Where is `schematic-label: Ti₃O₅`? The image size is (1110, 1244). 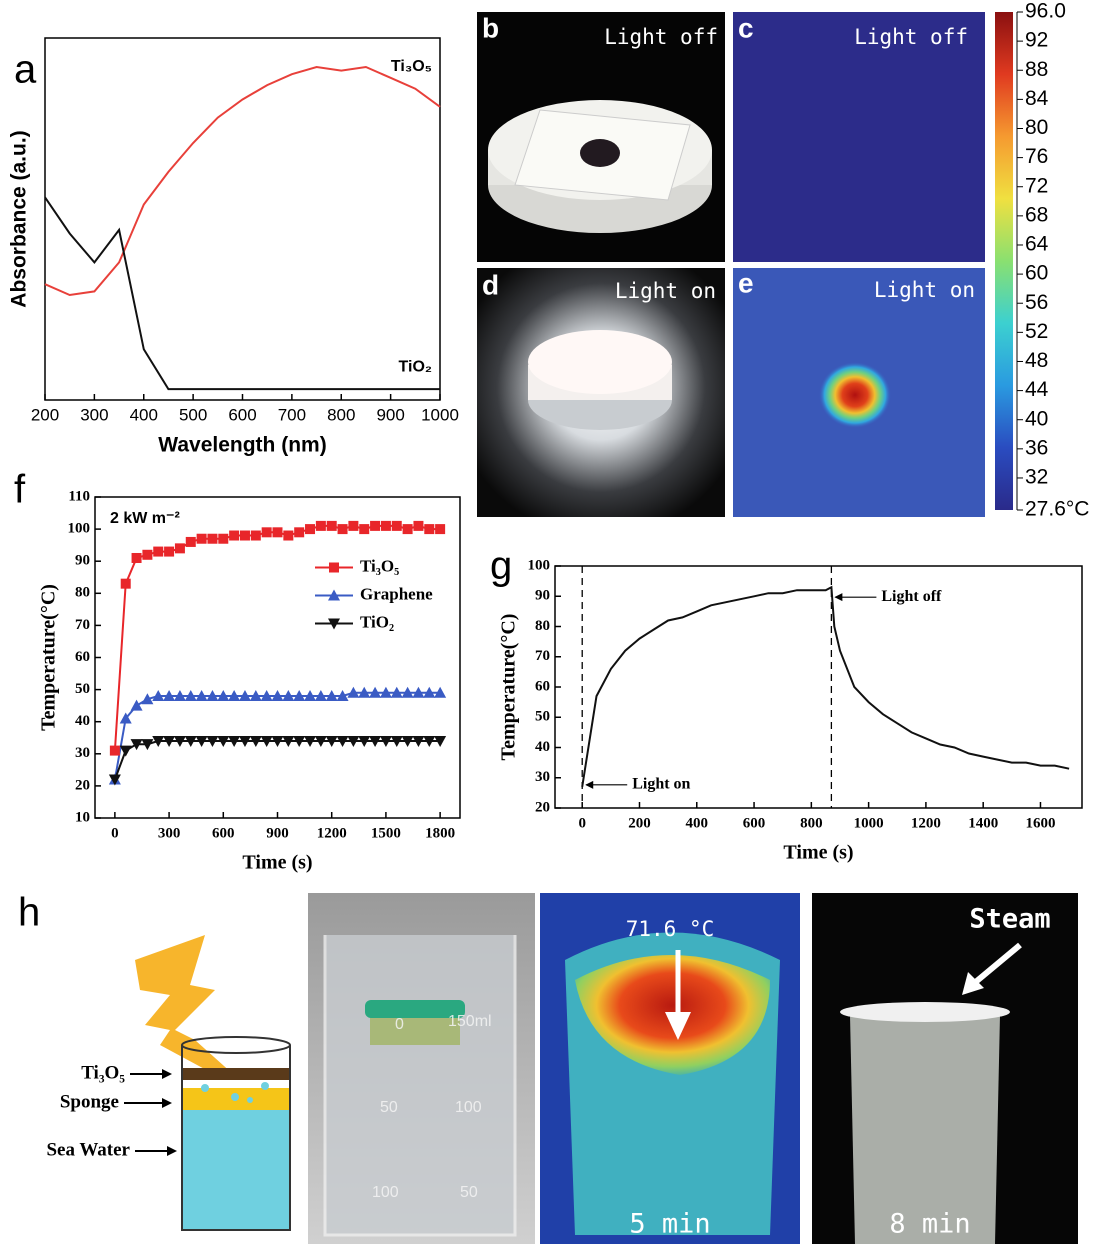 schematic-label: Ti₃O₅ is located at coordinates (103, 1072).